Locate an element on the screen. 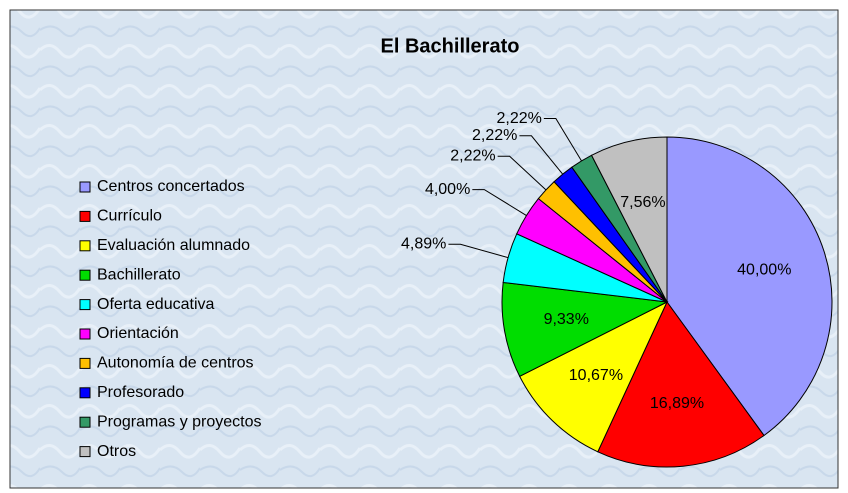  data-label: 7,56% is located at coordinates (642, 202).